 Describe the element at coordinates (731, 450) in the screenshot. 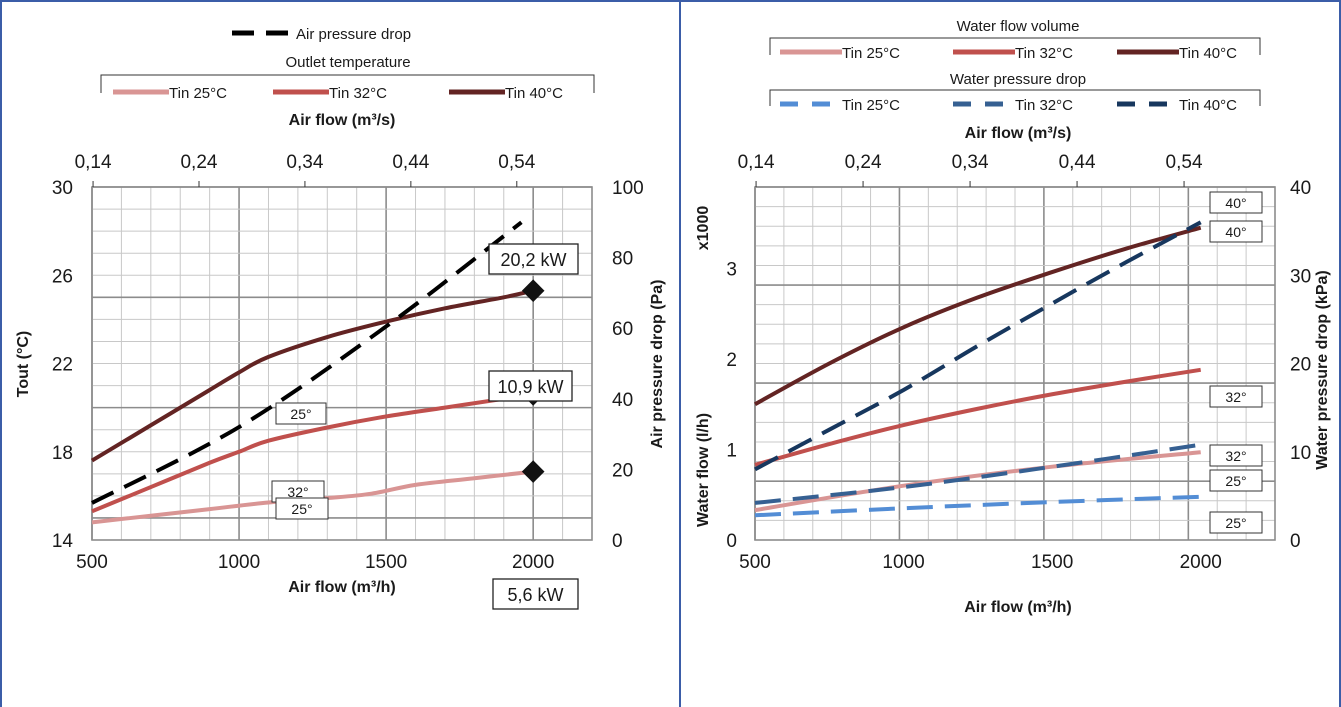

I see `y-left-tick-label: 1` at that location.